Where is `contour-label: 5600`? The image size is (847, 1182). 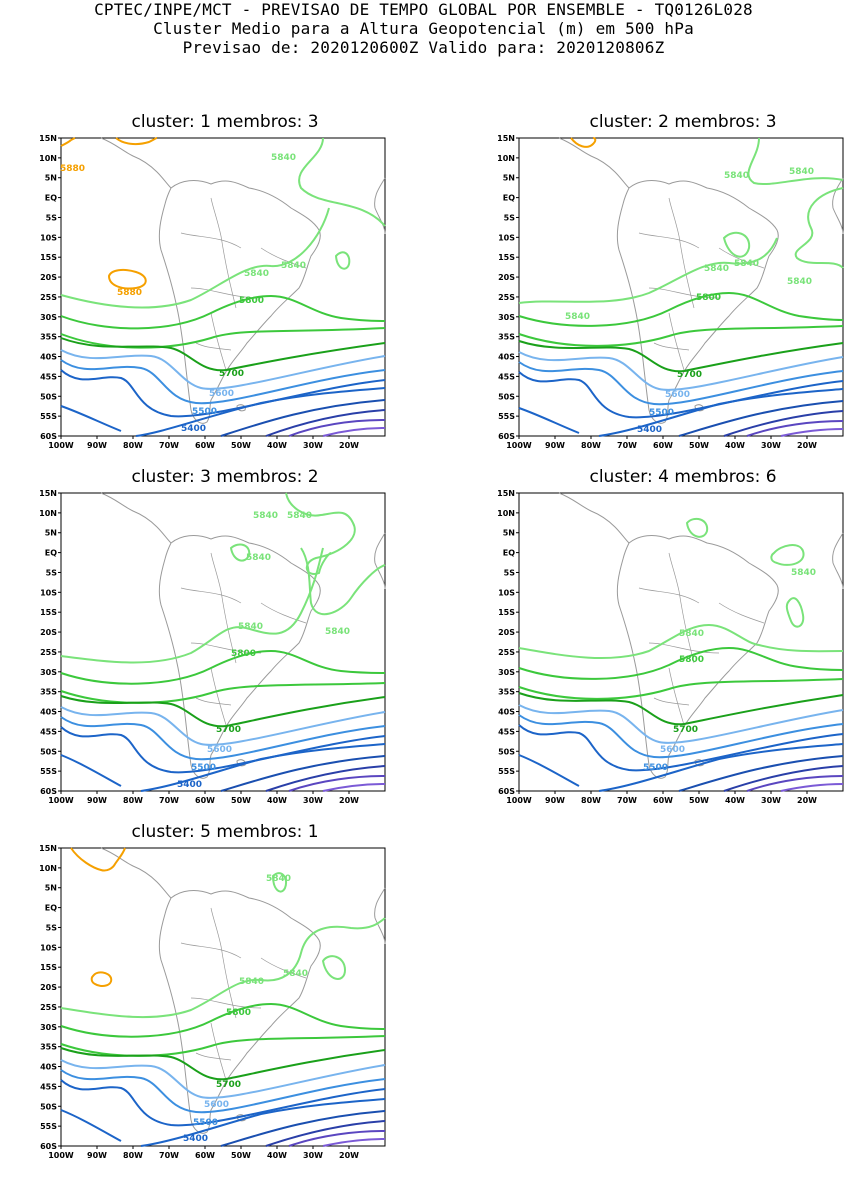
contour-label: 5600 is located at coordinates (677, 395).